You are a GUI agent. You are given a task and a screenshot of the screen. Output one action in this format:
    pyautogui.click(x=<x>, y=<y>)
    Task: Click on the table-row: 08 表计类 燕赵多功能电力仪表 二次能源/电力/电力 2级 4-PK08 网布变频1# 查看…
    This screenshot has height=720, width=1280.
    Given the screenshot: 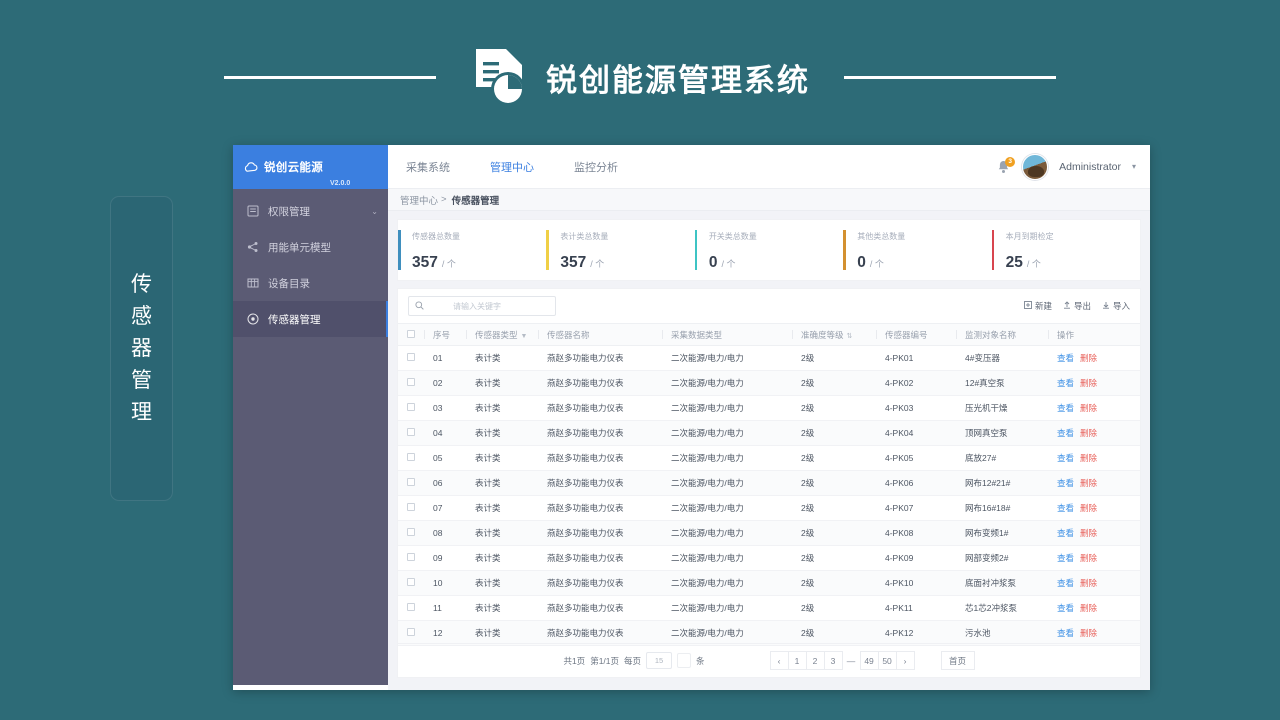 What is the action you would take?
    pyautogui.click(x=769, y=533)
    